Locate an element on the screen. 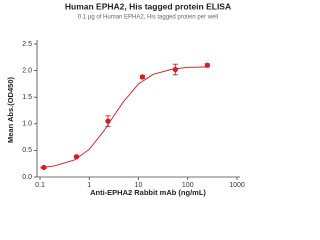  y-tick-label: 2.0 is located at coordinates (27, 70).